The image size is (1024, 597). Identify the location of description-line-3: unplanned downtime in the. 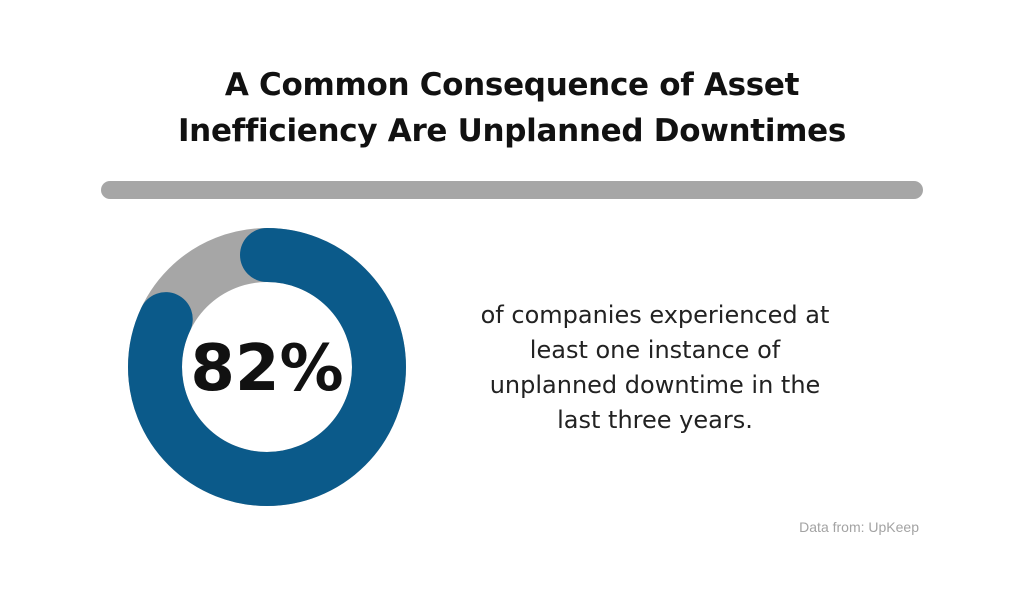
(655, 385).